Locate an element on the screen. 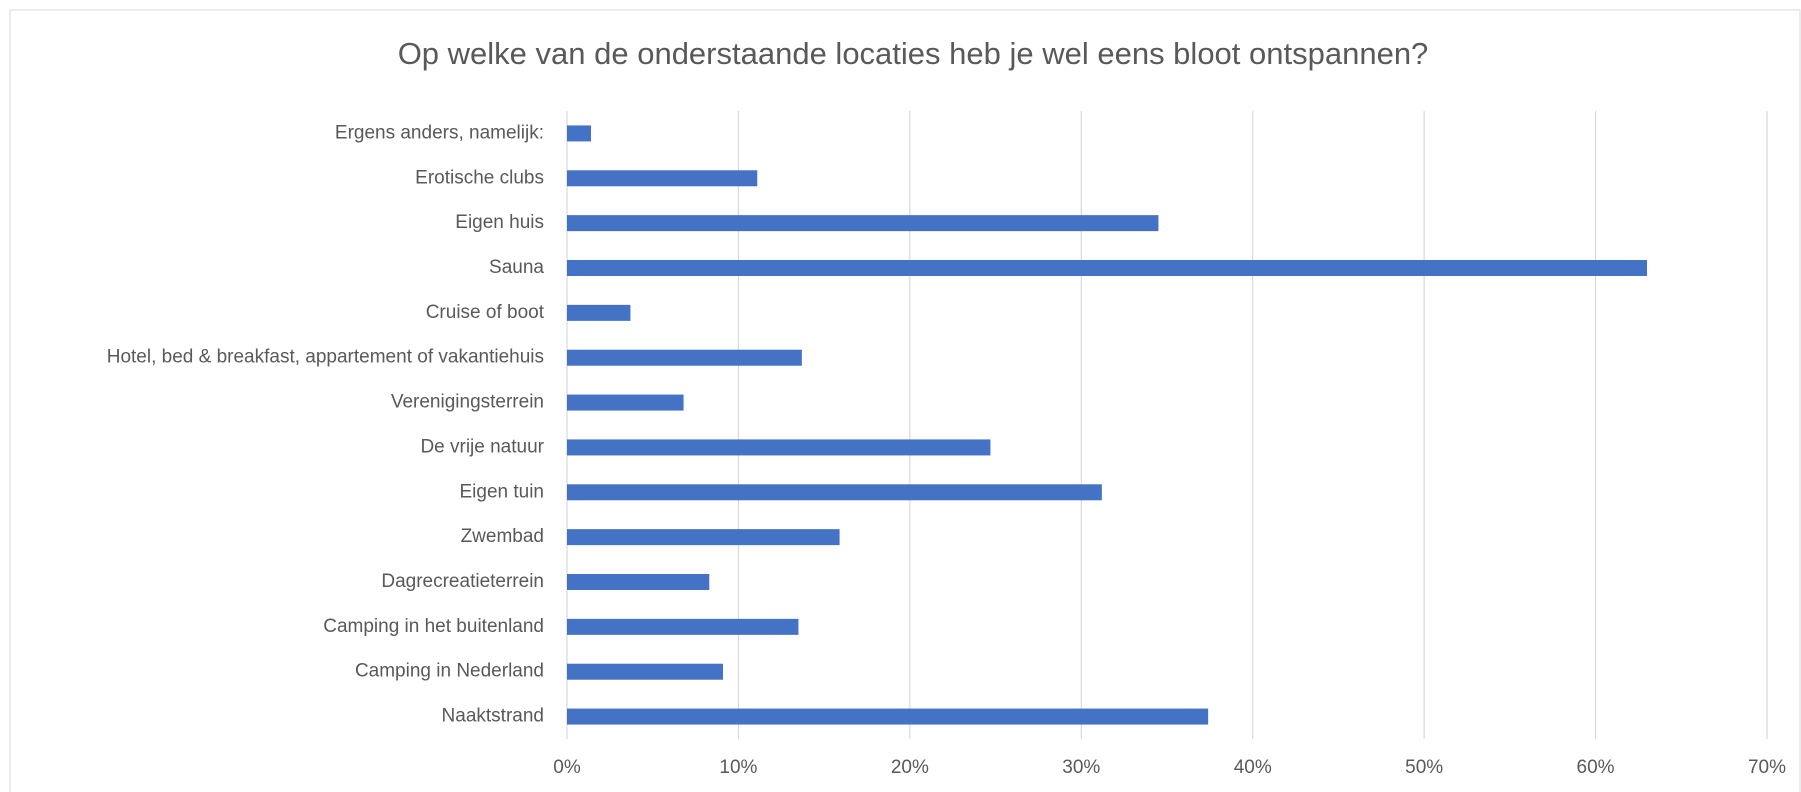 This screenshot has width=1801, height=792. y-tick-label: Dagrecreatieterrein is located at coordinates (462, 581).